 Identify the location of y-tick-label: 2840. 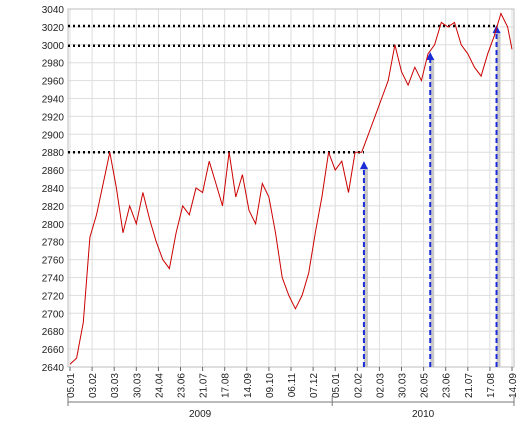
(53, 189).